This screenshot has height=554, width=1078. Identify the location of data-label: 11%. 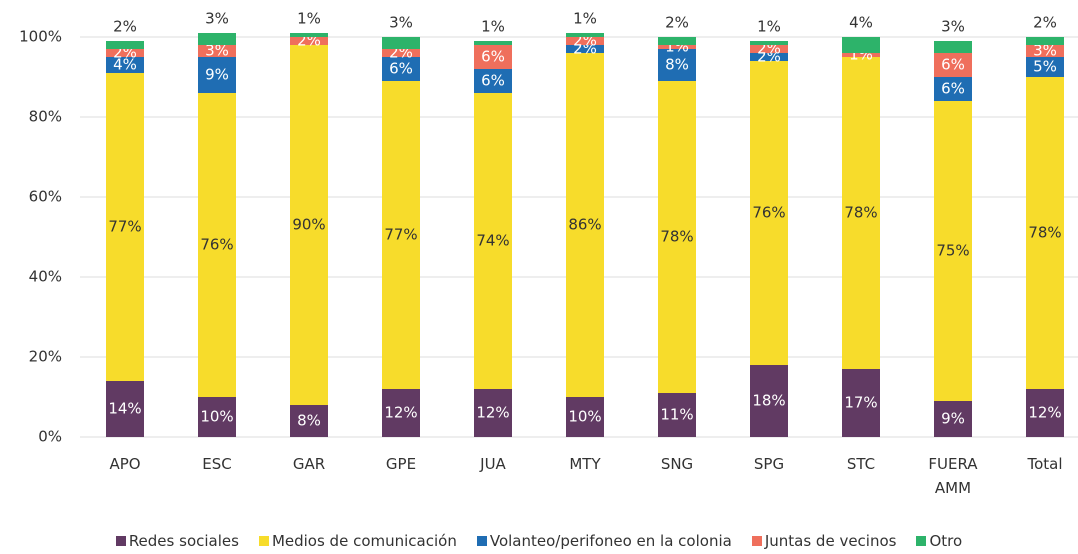
(676, 415).